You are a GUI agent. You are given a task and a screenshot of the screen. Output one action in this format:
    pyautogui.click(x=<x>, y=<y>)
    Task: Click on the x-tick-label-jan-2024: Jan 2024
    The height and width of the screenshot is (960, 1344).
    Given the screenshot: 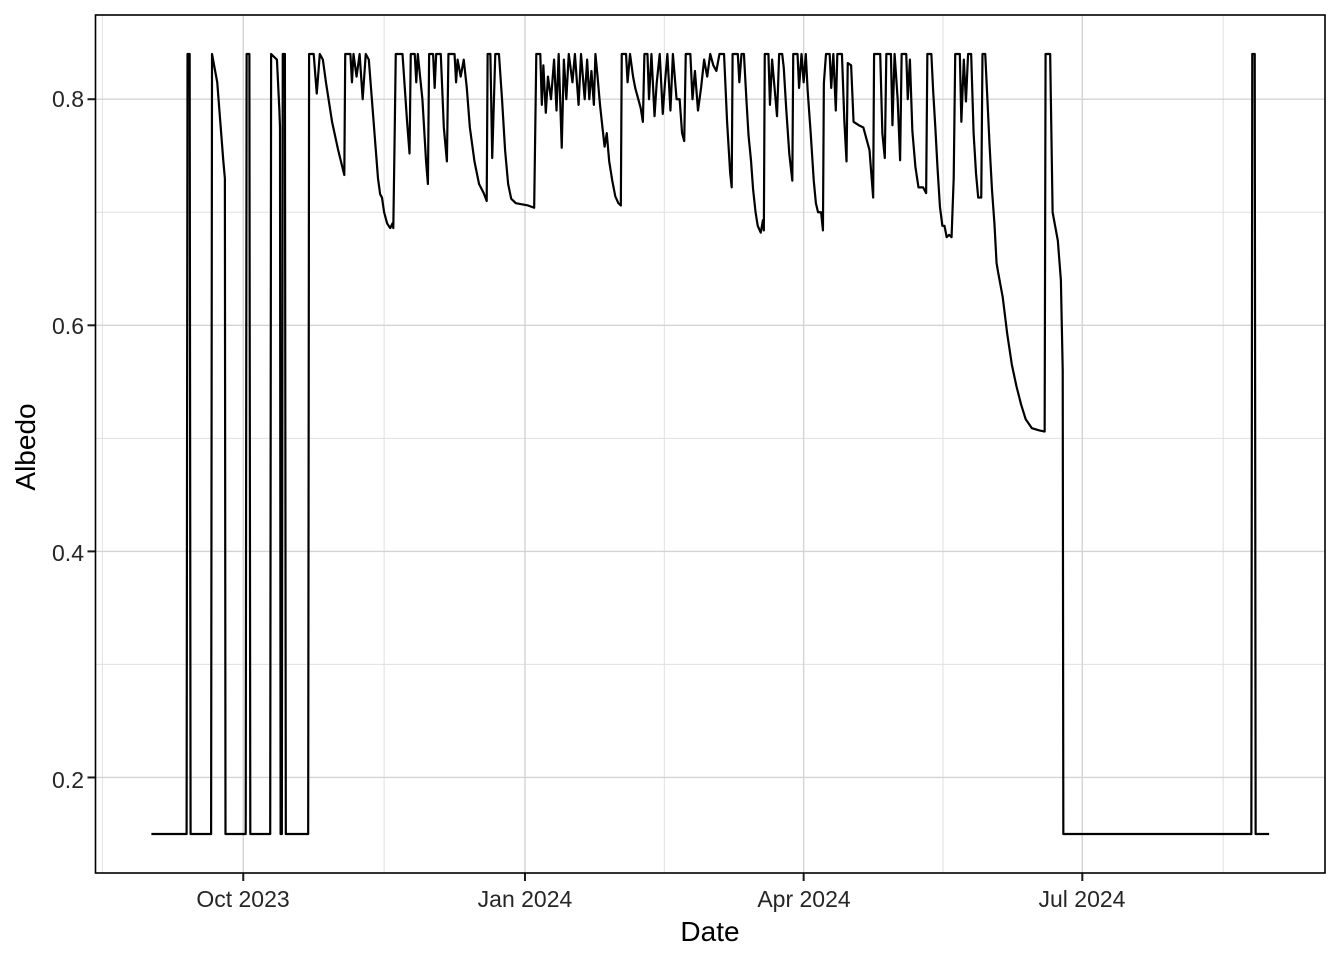 What is the action you would take?
    pyautogui.click(x=525, y=899)
    